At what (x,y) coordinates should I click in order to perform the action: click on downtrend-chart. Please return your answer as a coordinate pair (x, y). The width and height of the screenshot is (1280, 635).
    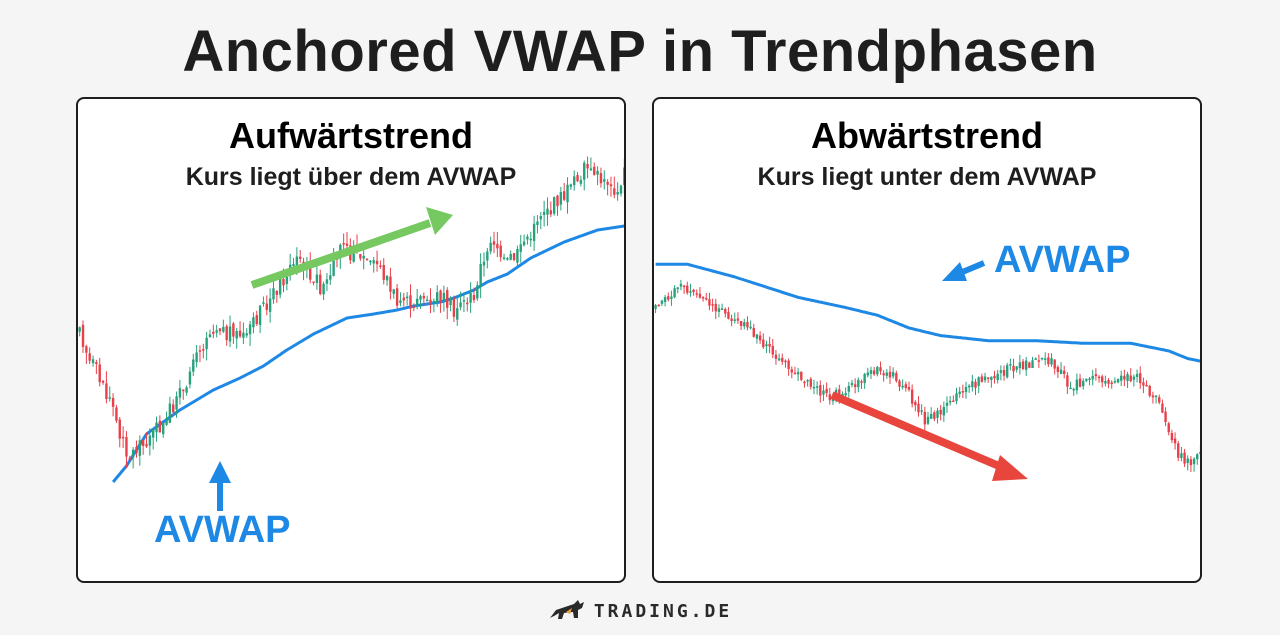
    Looking at the image, I should click on (927, 370).